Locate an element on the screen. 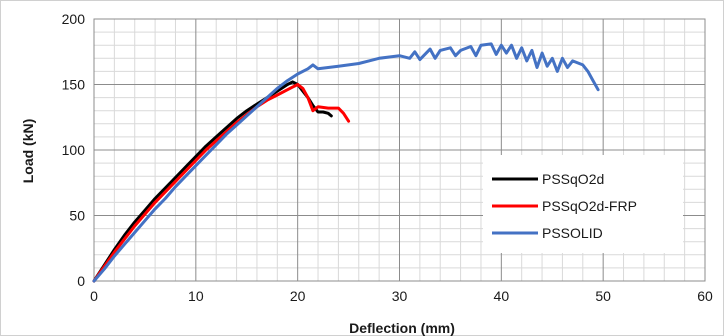 The width and height of the screenshot is (724, 336). x-tick-label: 40 is located at coordinates (502, 296).